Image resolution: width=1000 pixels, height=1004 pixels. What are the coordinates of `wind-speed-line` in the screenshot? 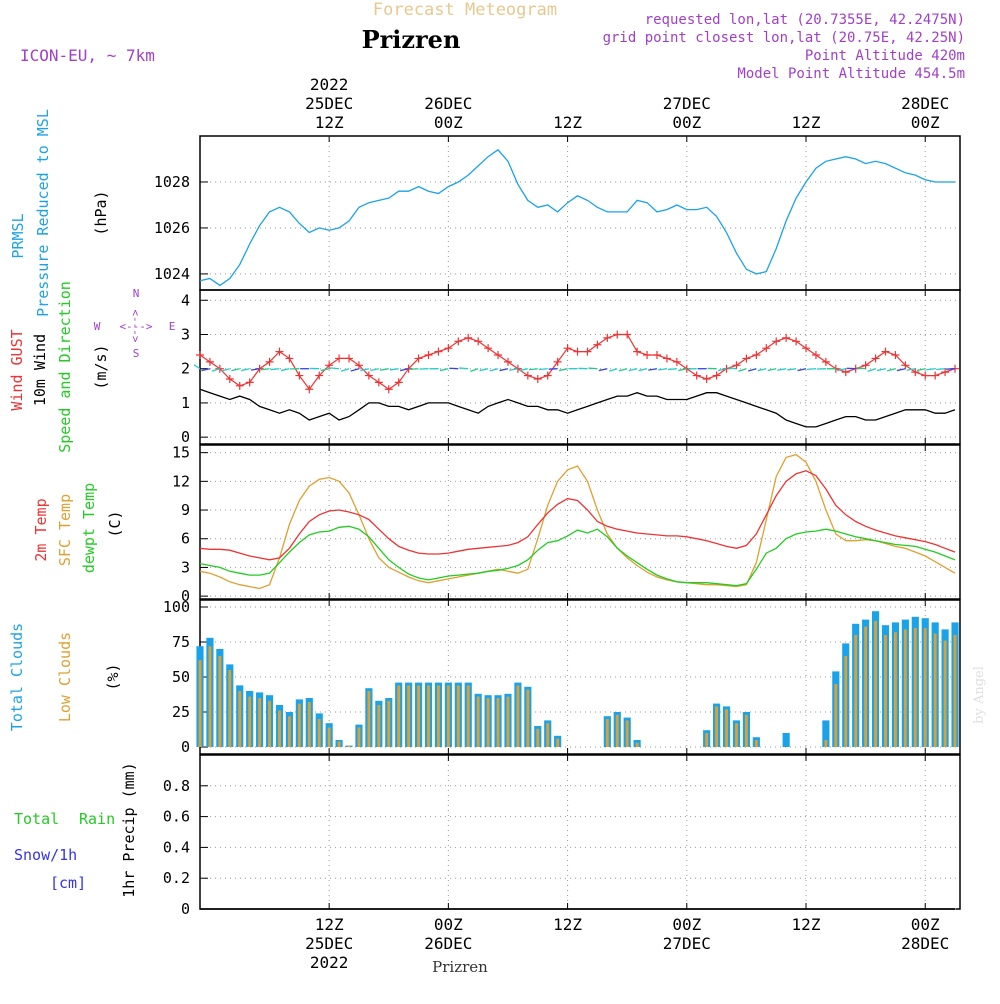 It's located at (577, 408).